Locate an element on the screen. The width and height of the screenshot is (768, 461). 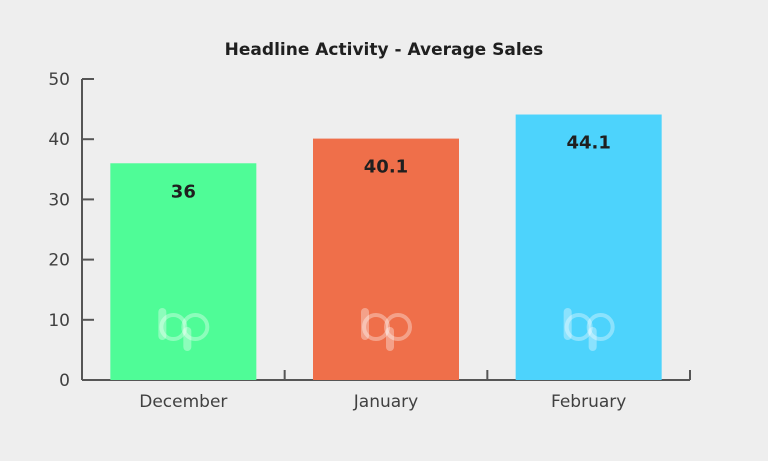
y-axis: 0 10 20 30 40 50 is located at coordinates (71, 230).